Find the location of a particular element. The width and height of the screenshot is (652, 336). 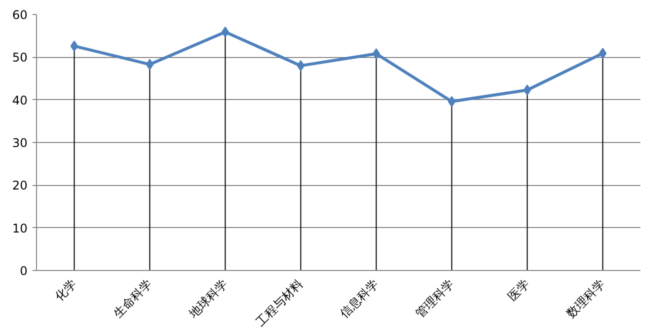

y-tick-label: 10 is located at coordinates (20, 228).